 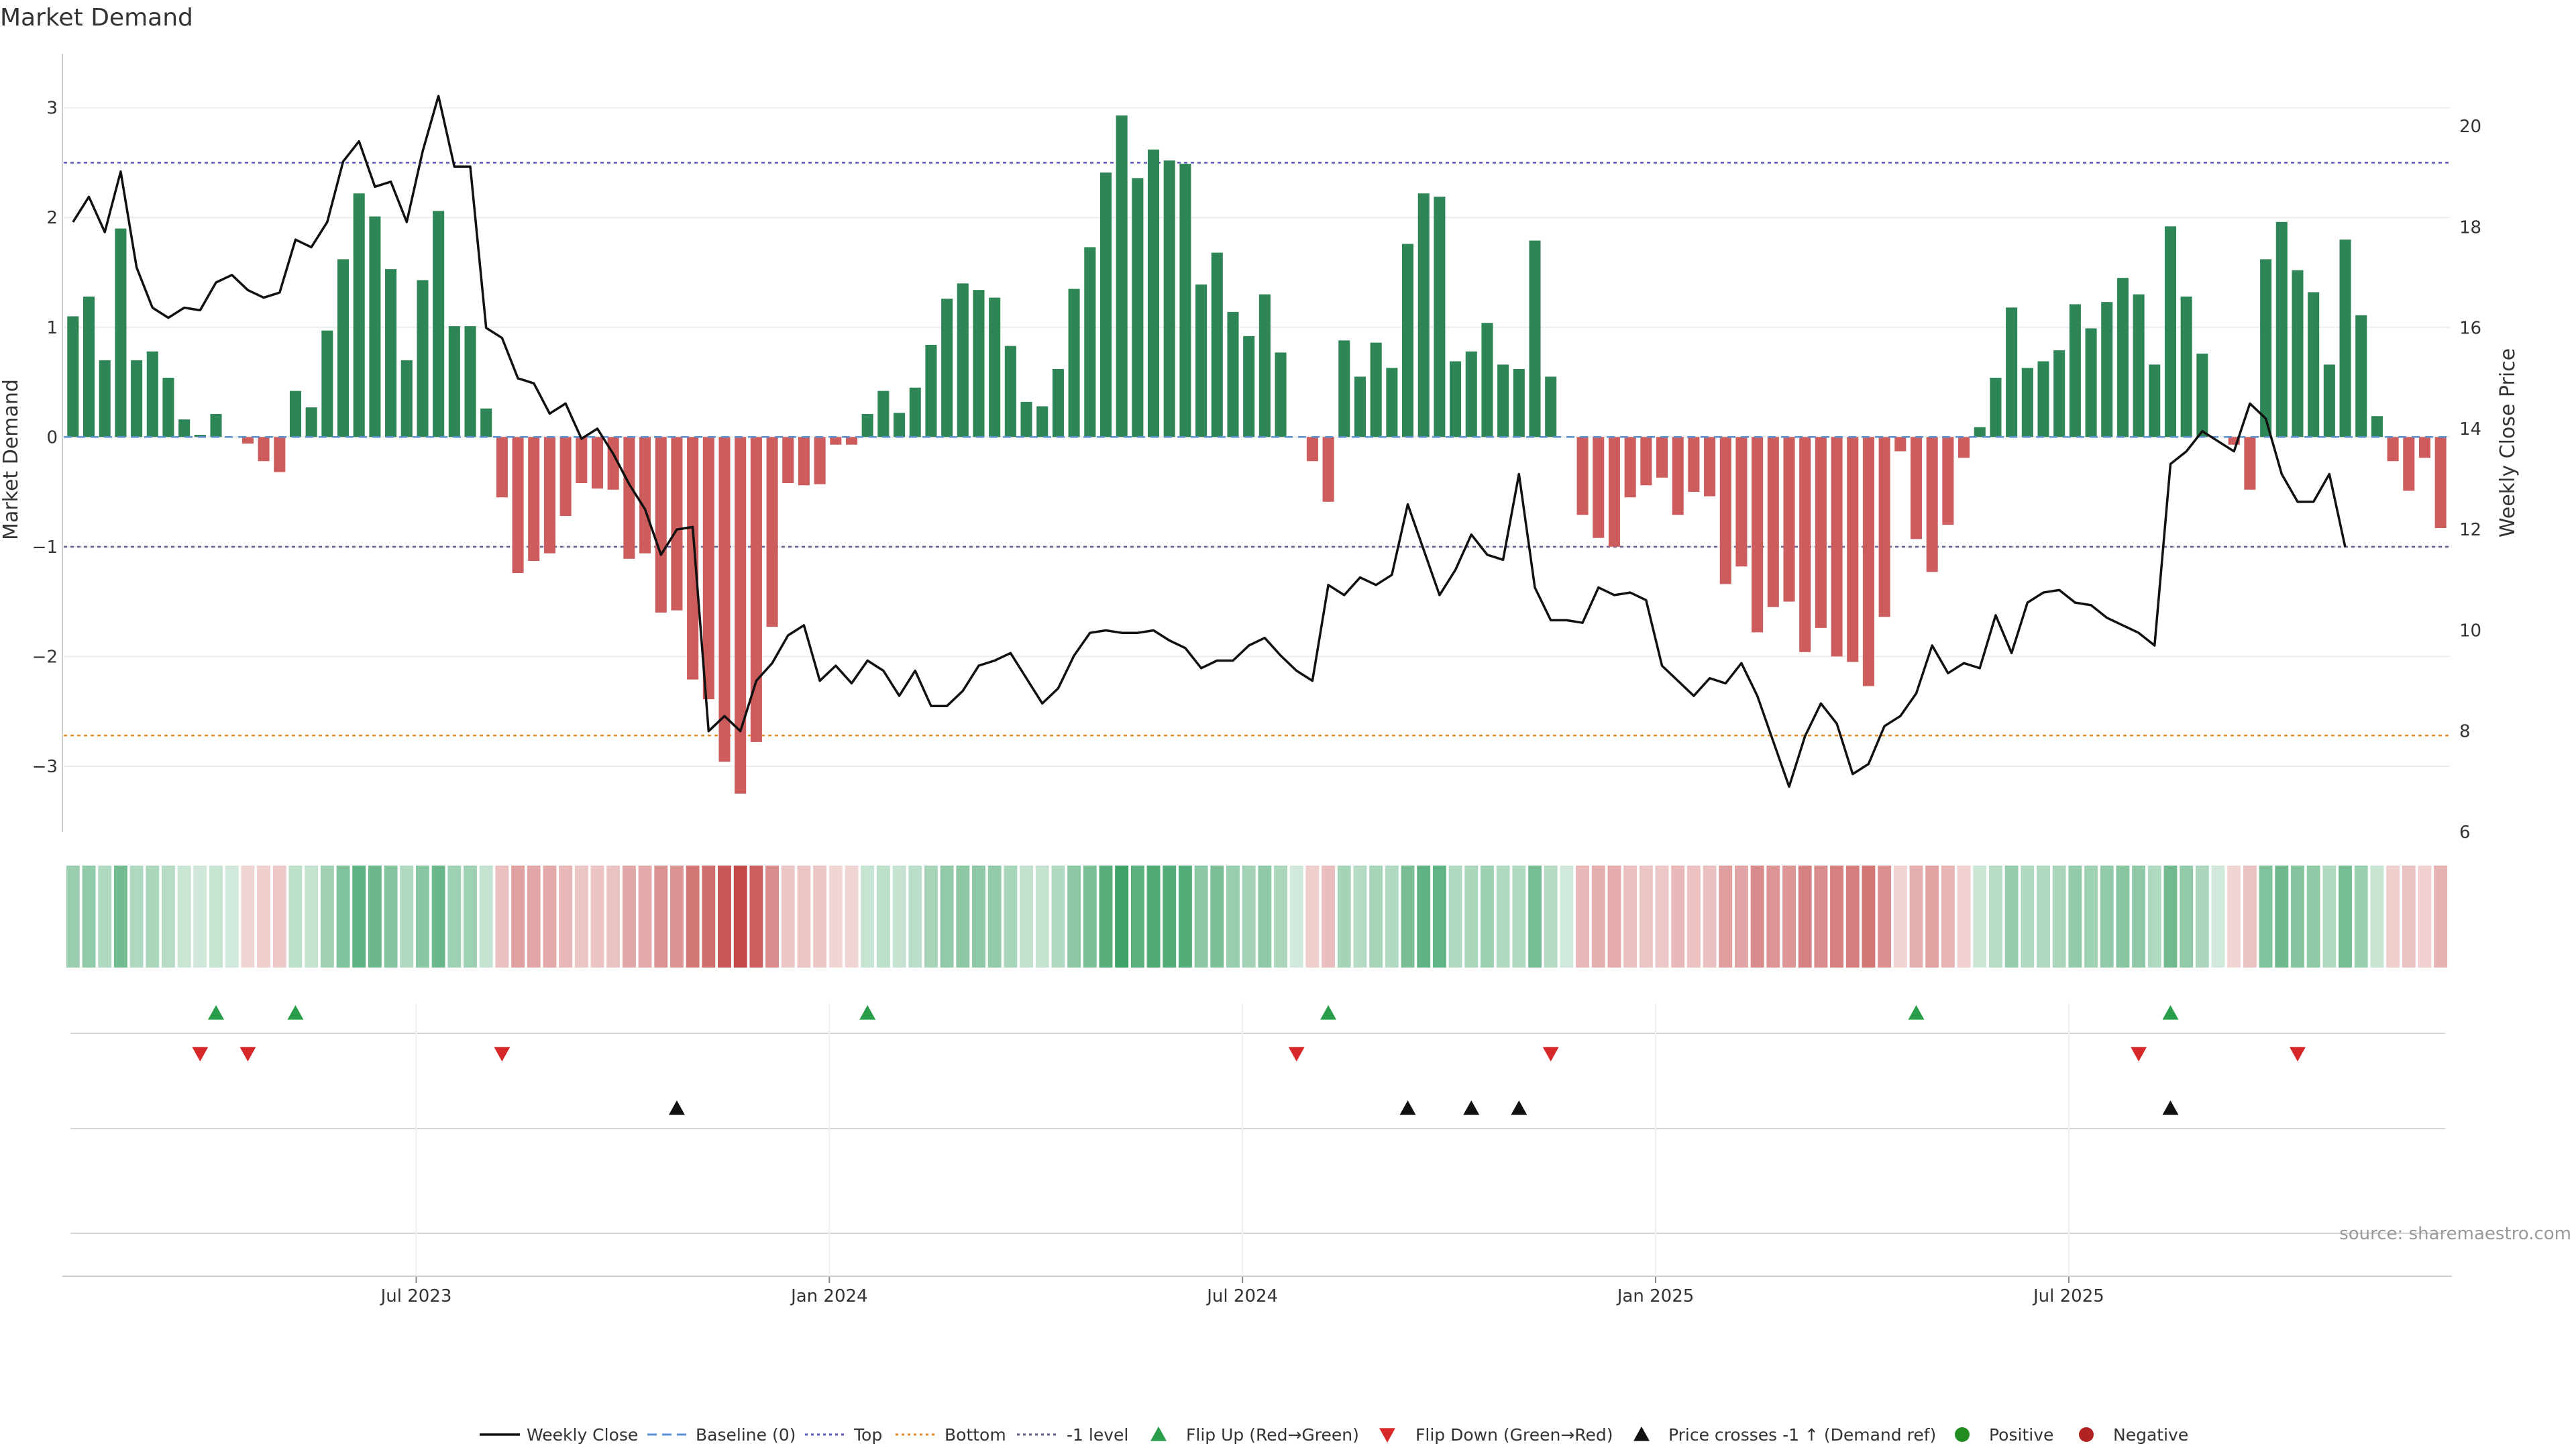 I want to click on y2-tick-label: 16, so click(x=2470, y=329).